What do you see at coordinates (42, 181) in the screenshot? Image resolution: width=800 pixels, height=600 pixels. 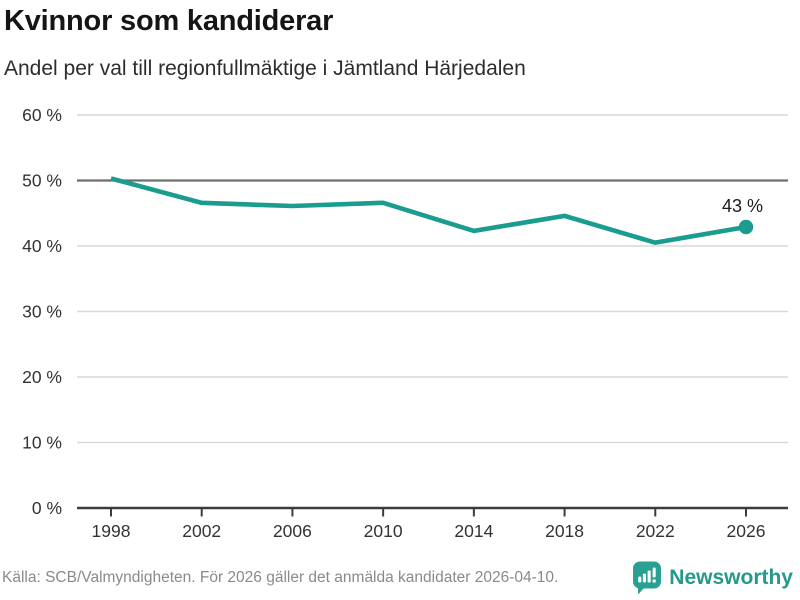 I see `y-tick-label-50: 50 %` at bounding box center [42, 181].